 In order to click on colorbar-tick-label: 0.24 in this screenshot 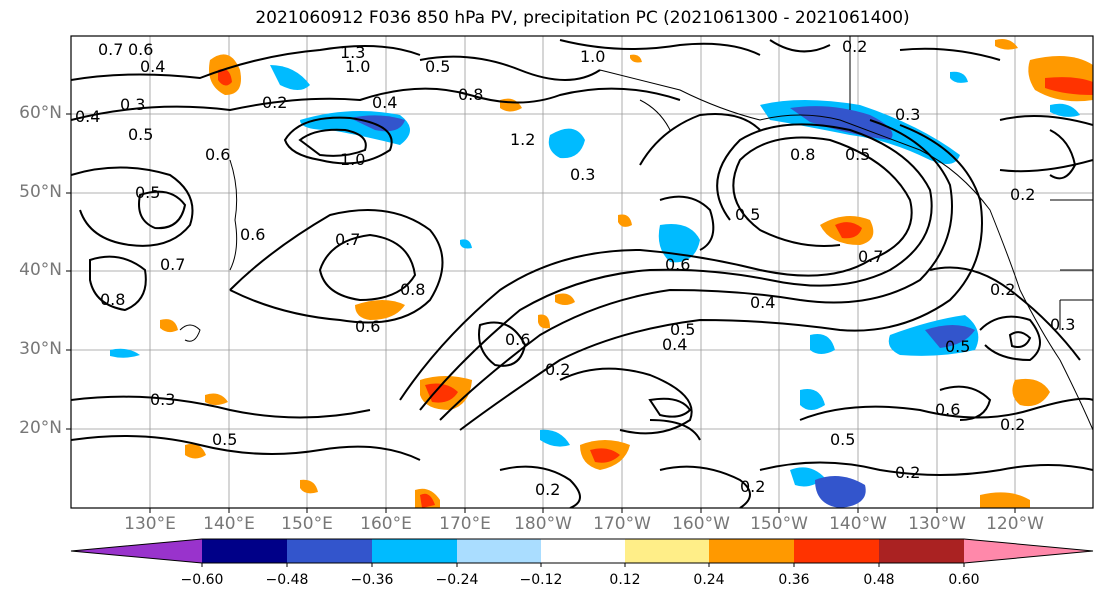, I will do `click(709, 580)`.